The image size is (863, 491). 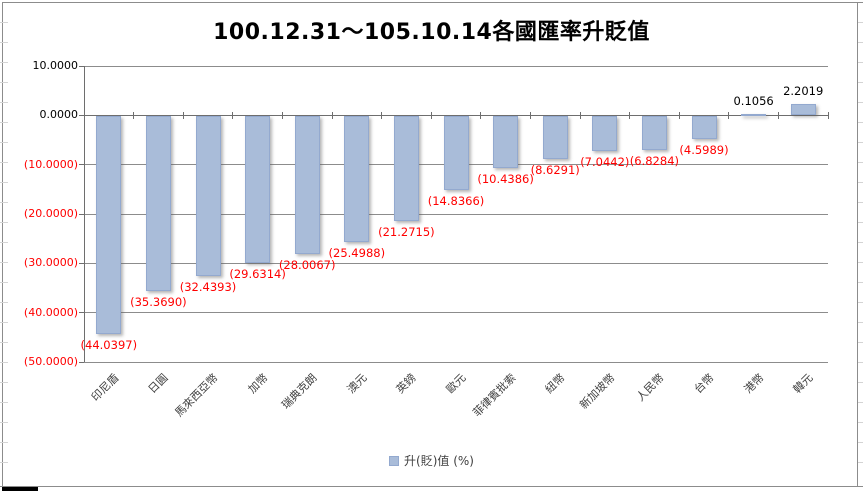 What do you see at coordinates (55, 65) in the screenshot?
I see `y-tick-label: 10.0000` at bounding box center [55, 65].